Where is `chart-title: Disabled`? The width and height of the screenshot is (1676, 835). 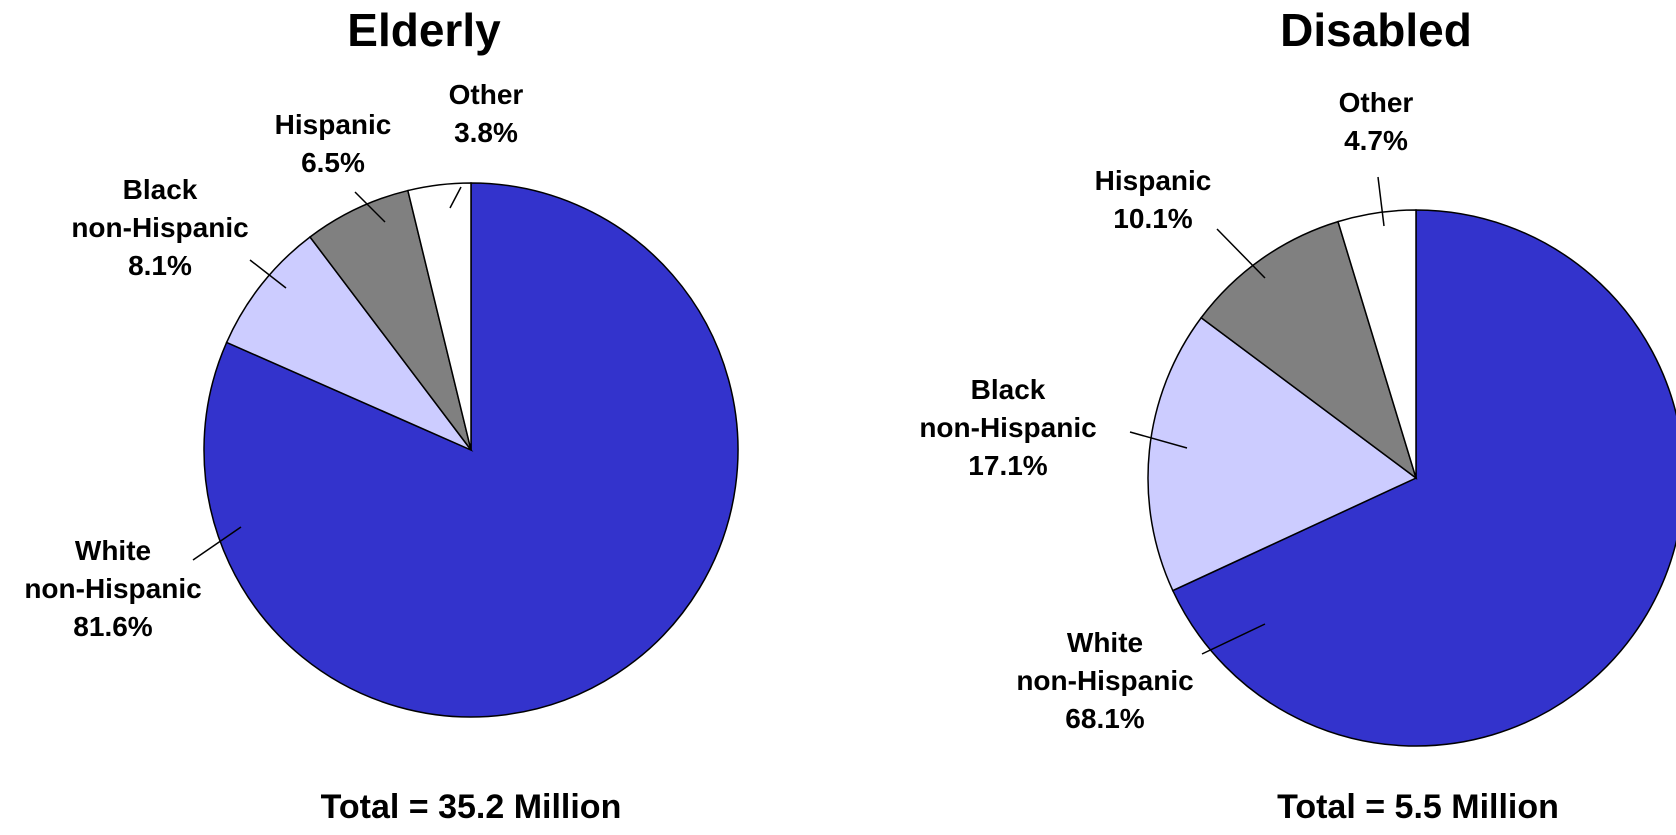 chart-title: Disabled is located at coordinates (1376, 30).